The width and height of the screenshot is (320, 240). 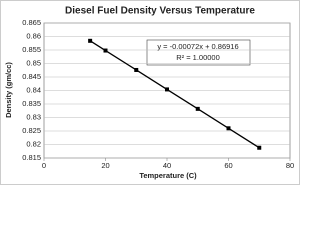 I want to click on y-tick-label: 0.825, so click(x=31, y=130).